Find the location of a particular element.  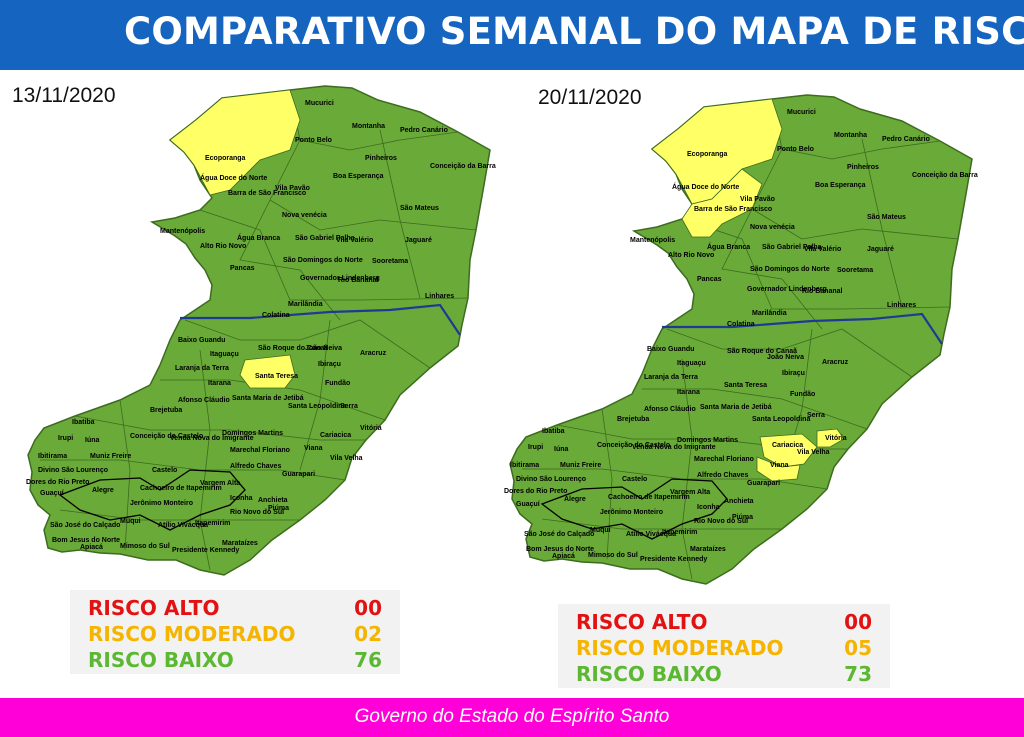

footer-text: Governo do Estado do Espírito Santo is located at coordinates (512, 716).